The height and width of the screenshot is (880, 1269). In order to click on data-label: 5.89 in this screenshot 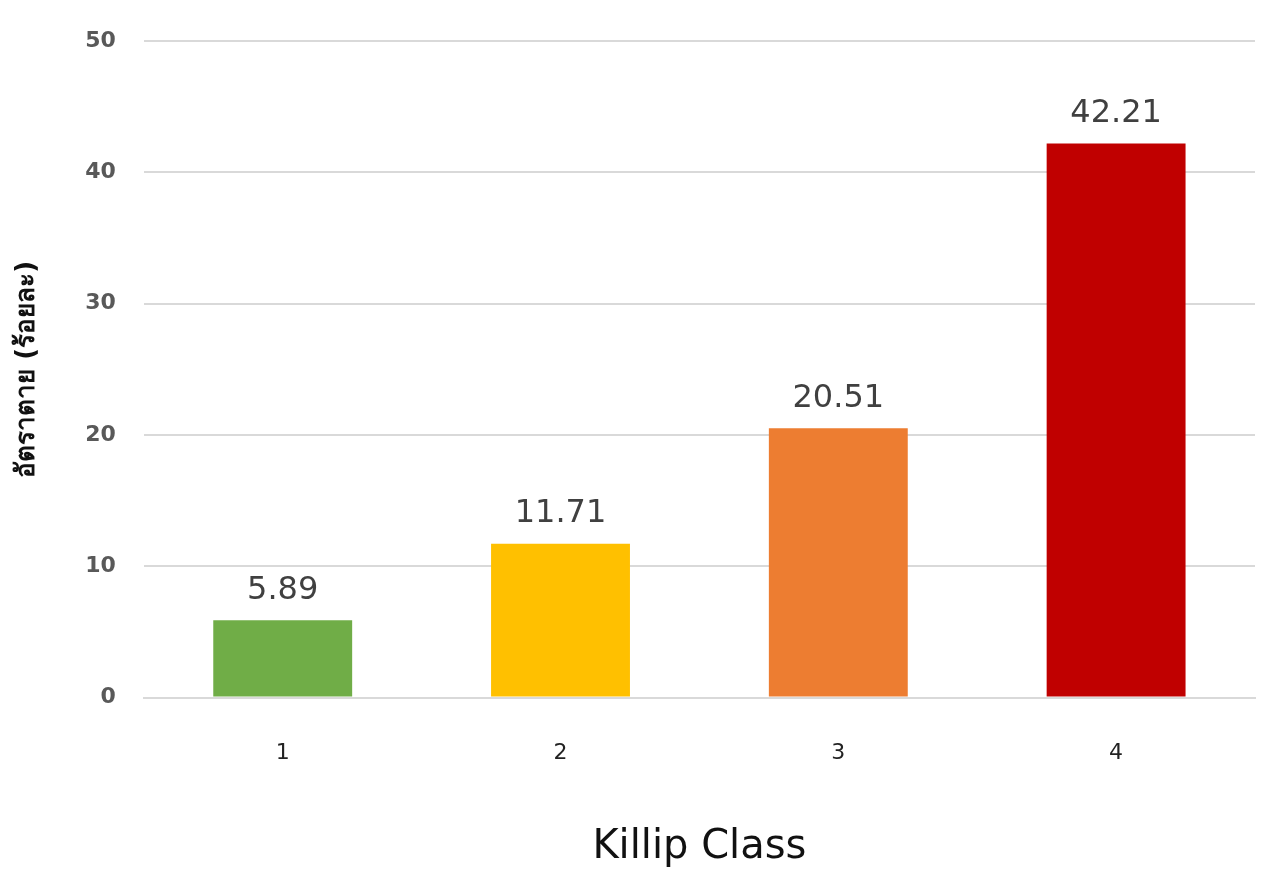, I will do `click(283, 587)`.